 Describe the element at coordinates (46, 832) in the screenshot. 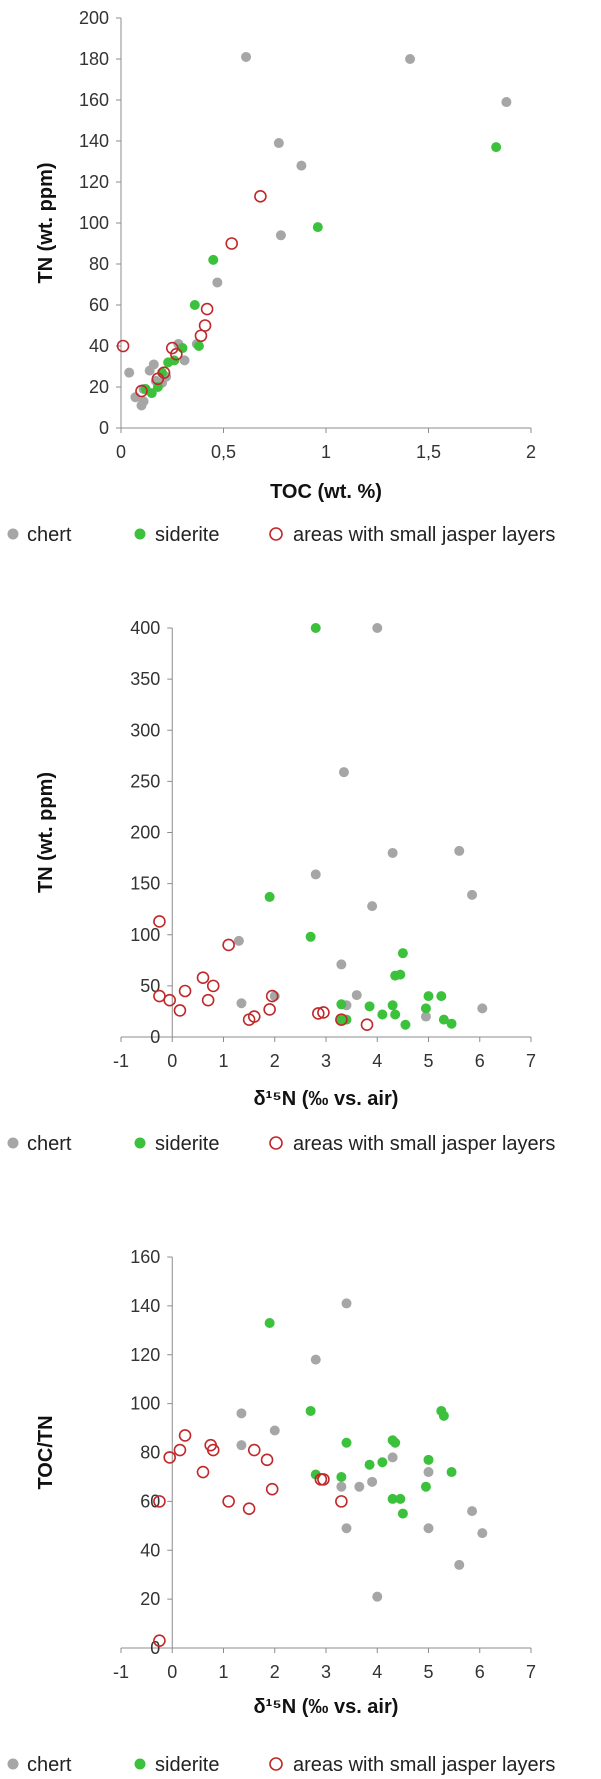

I see `y-axis-title: TN (wt. ppm)` at that location.